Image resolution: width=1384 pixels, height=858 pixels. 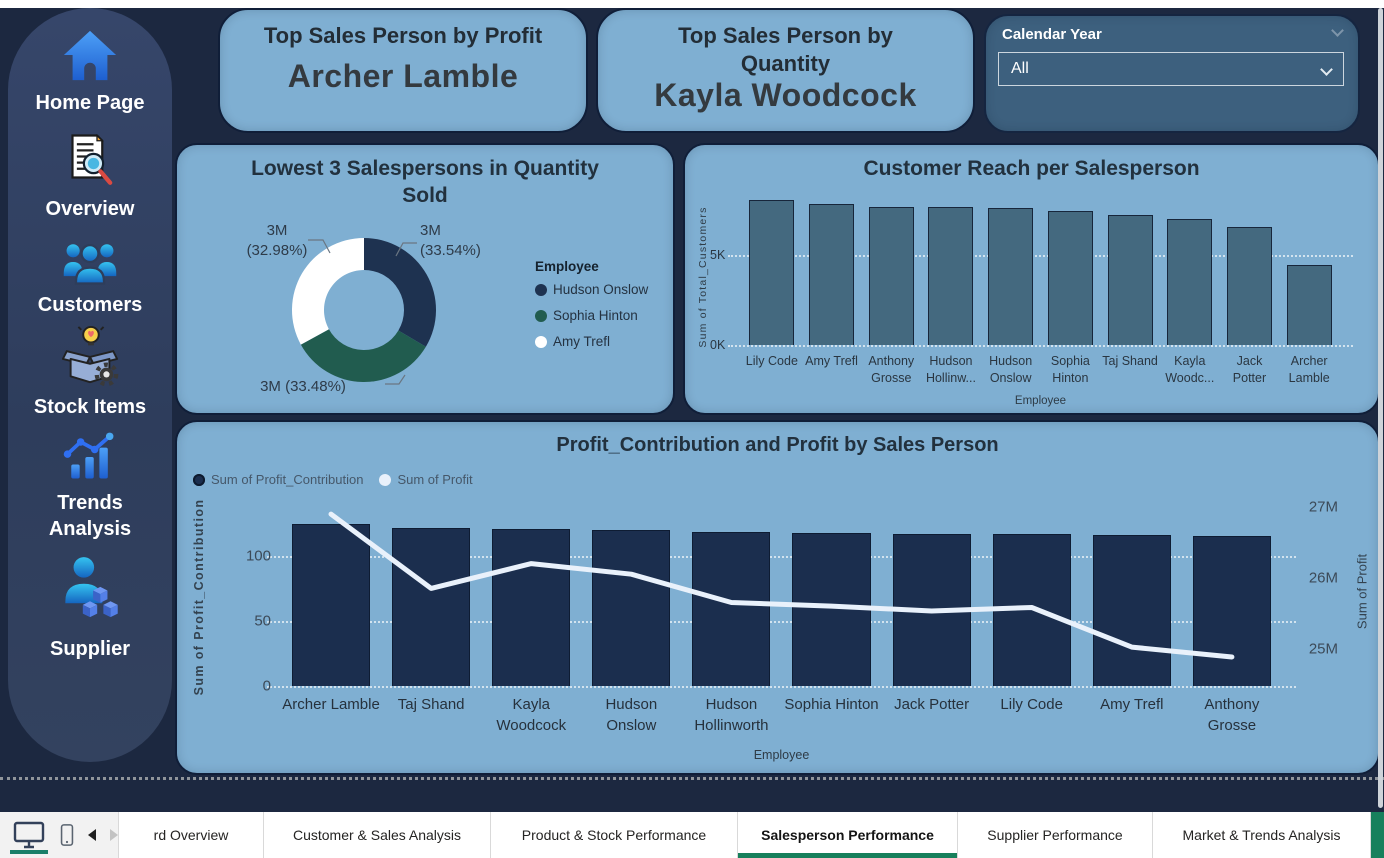 I want to click on donut-slice-hudson-onslow, so click(x=400, y=292).